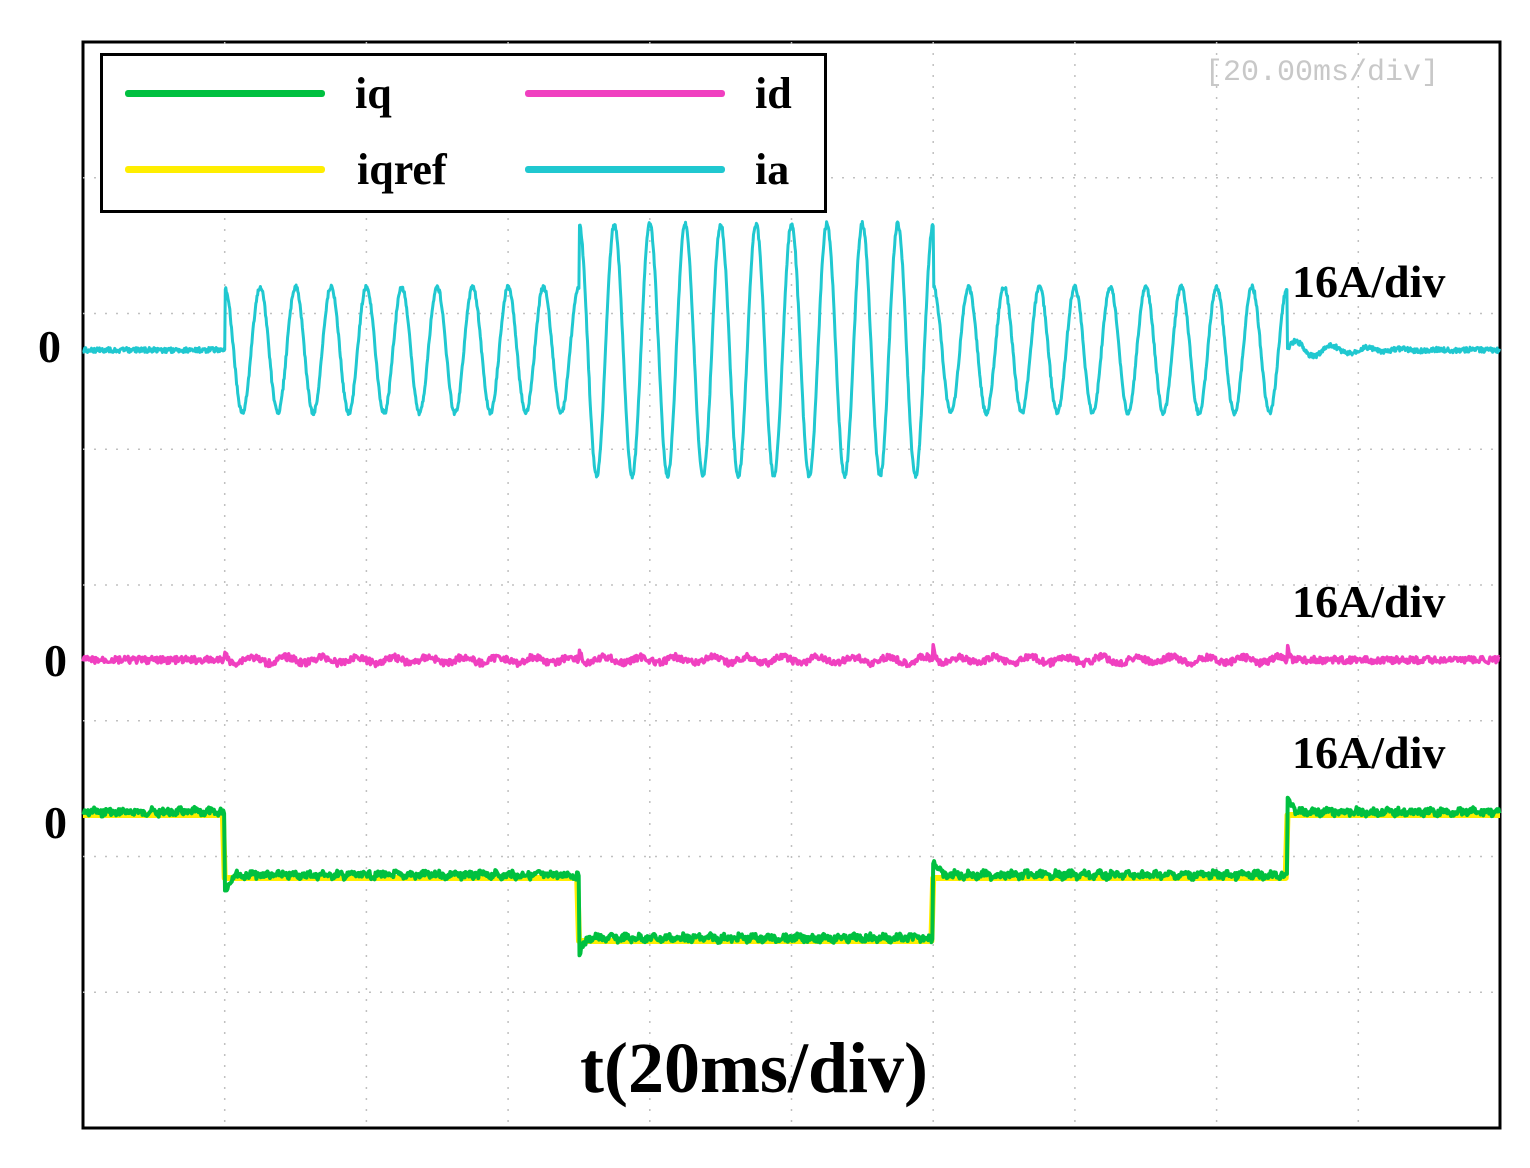 This screenshot has width=1530, height=1168. Describe the element at coordinates (772, 169) in the screenshot. I see `legend-label-ia: ia` at that location.